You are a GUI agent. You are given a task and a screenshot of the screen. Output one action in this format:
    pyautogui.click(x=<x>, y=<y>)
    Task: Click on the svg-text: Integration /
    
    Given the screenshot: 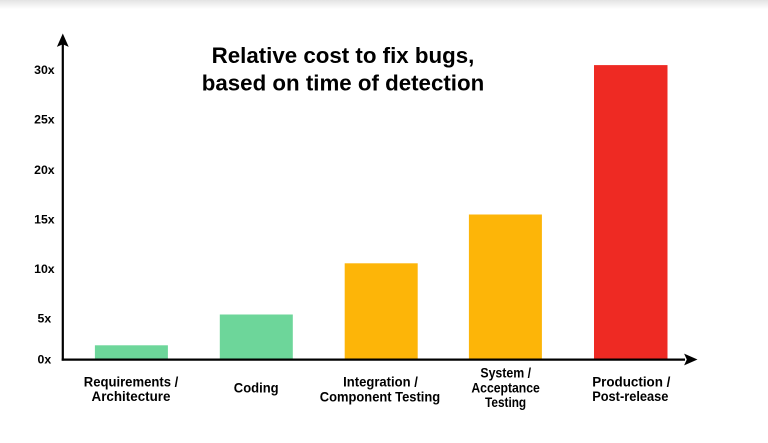 What is the action you would take?
    pyautogui.click(x=380, y=382)
    